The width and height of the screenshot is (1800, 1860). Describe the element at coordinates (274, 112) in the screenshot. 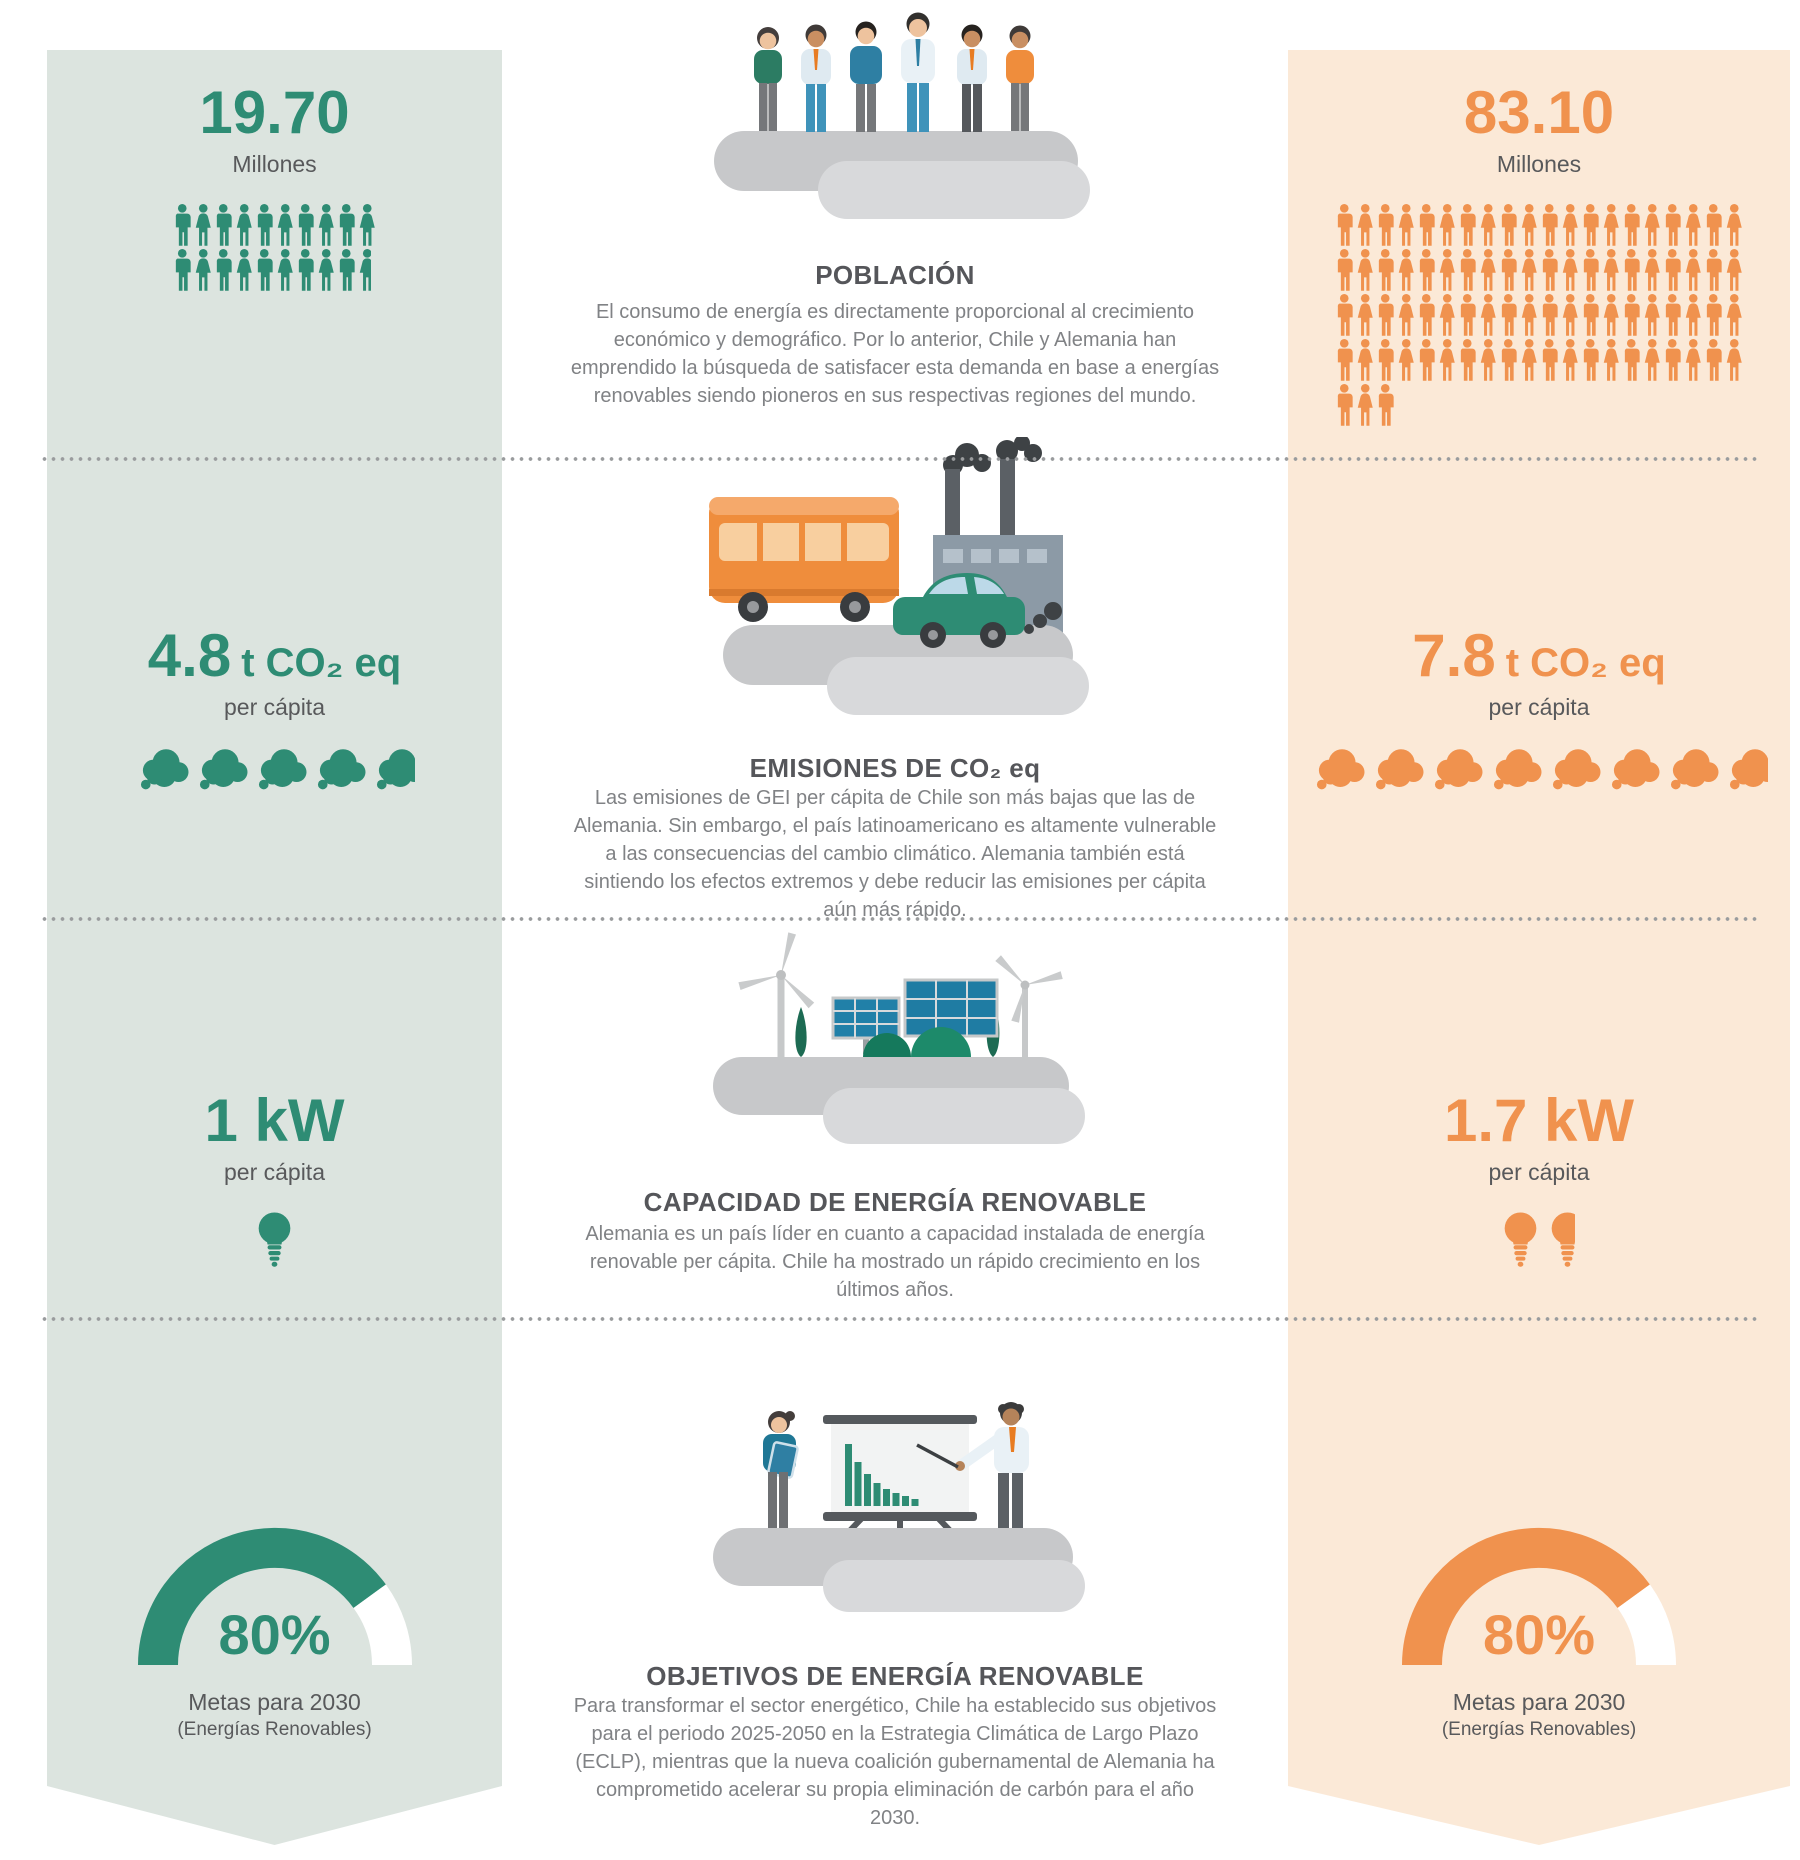

I see `chile-population-value: 19.70` at that location.